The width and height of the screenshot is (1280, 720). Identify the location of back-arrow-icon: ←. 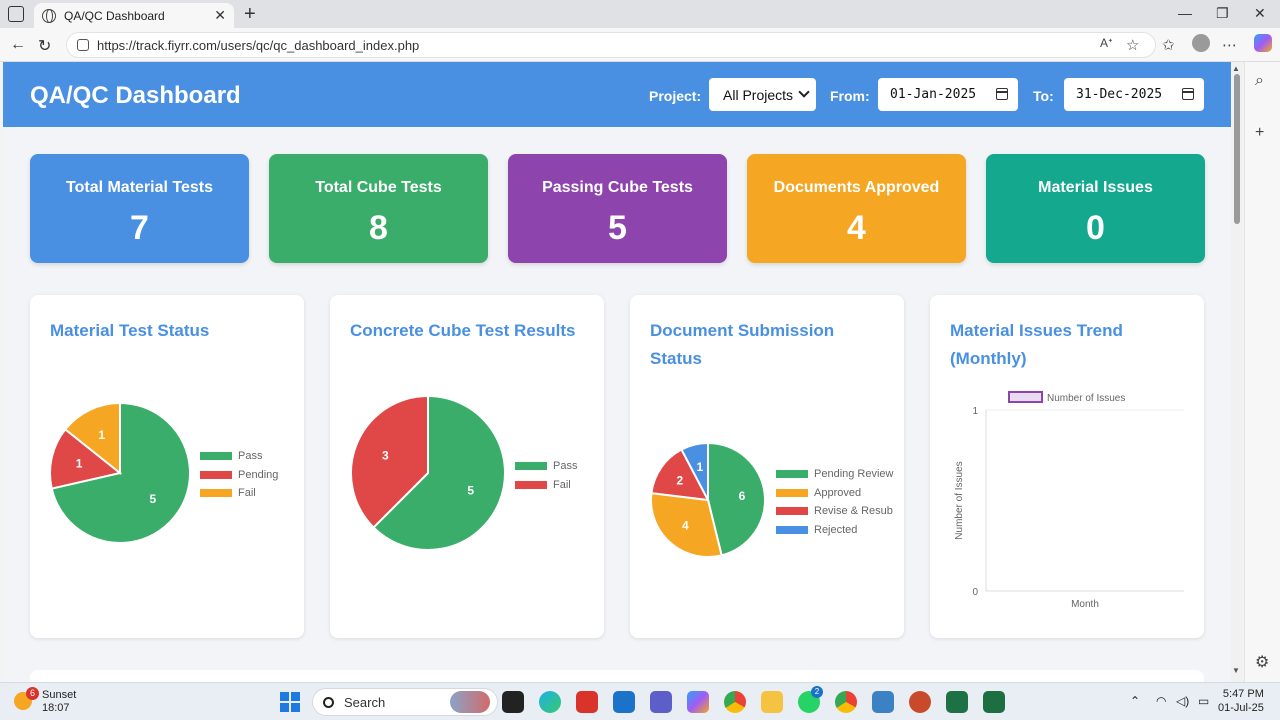
(18, 44).